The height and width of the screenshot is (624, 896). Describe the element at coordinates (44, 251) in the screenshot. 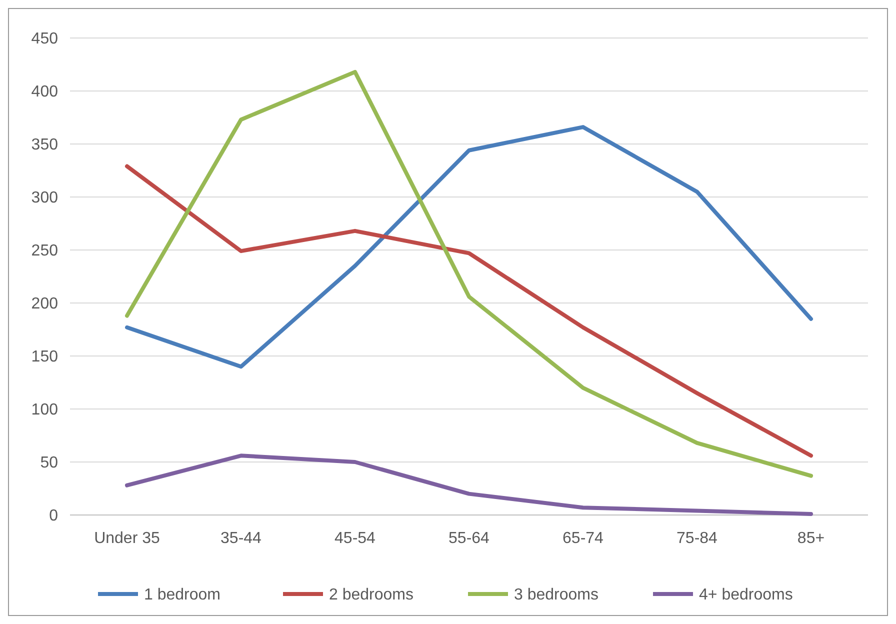

I see `y-tick-label: 250` at that location.